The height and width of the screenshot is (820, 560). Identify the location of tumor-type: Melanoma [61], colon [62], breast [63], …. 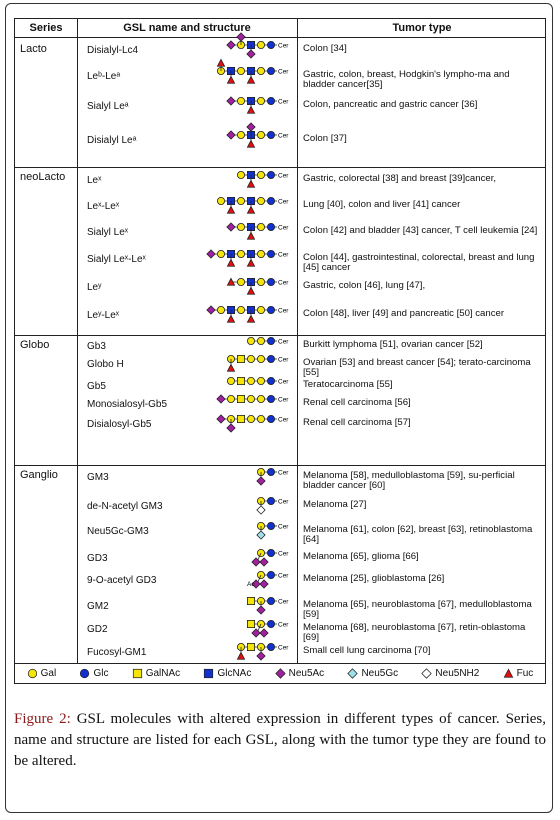
(418, 535).